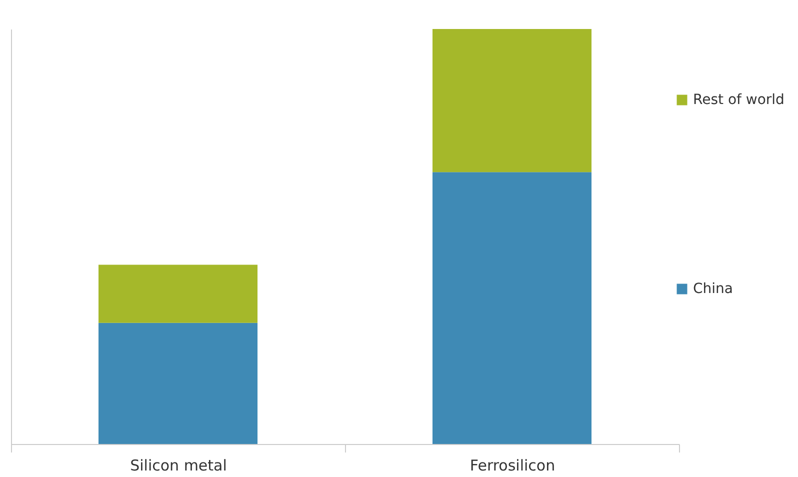 This screenshot has width=798, height=477. I want to click on legend-label: Rest of world, so click(738, 100).